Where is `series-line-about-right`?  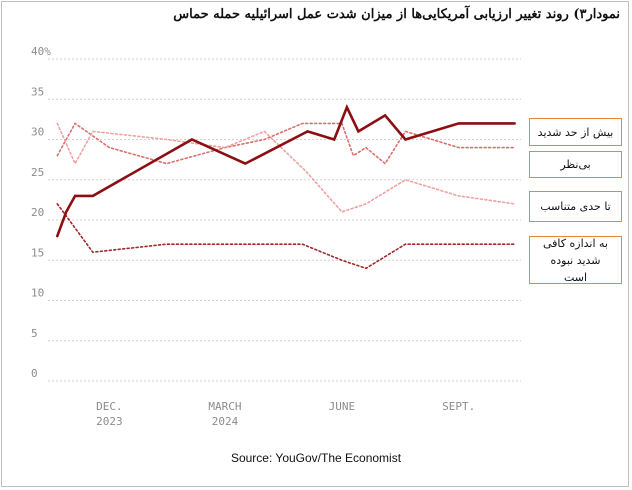
series-line-about-right is located at coordinates (286, 167).